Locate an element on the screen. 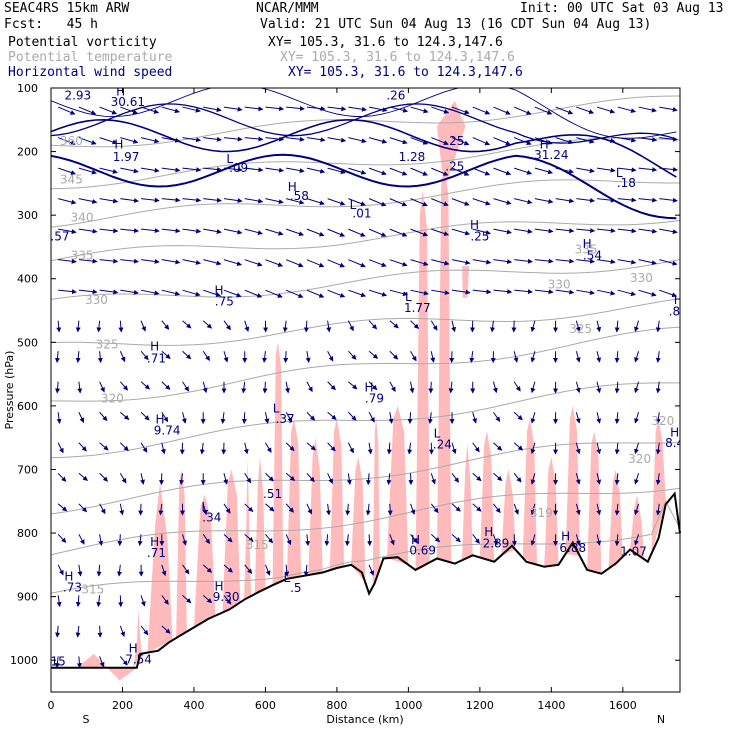 The height and width of the screenshot is (740, 740). pv-extremum-value: .37 is located at coordinates (285, 419).